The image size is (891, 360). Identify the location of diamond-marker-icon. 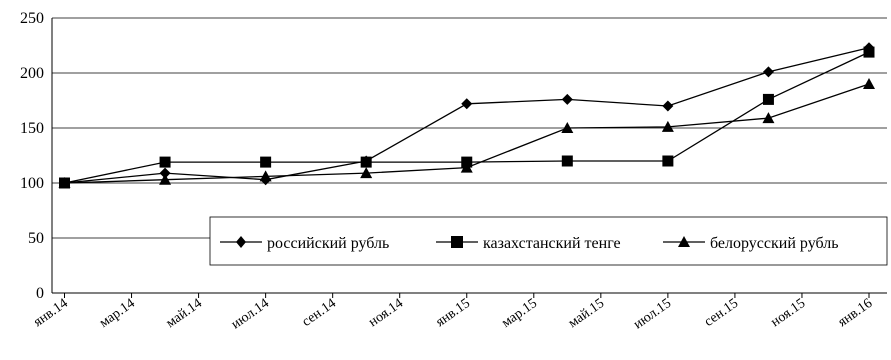
(241, 242).